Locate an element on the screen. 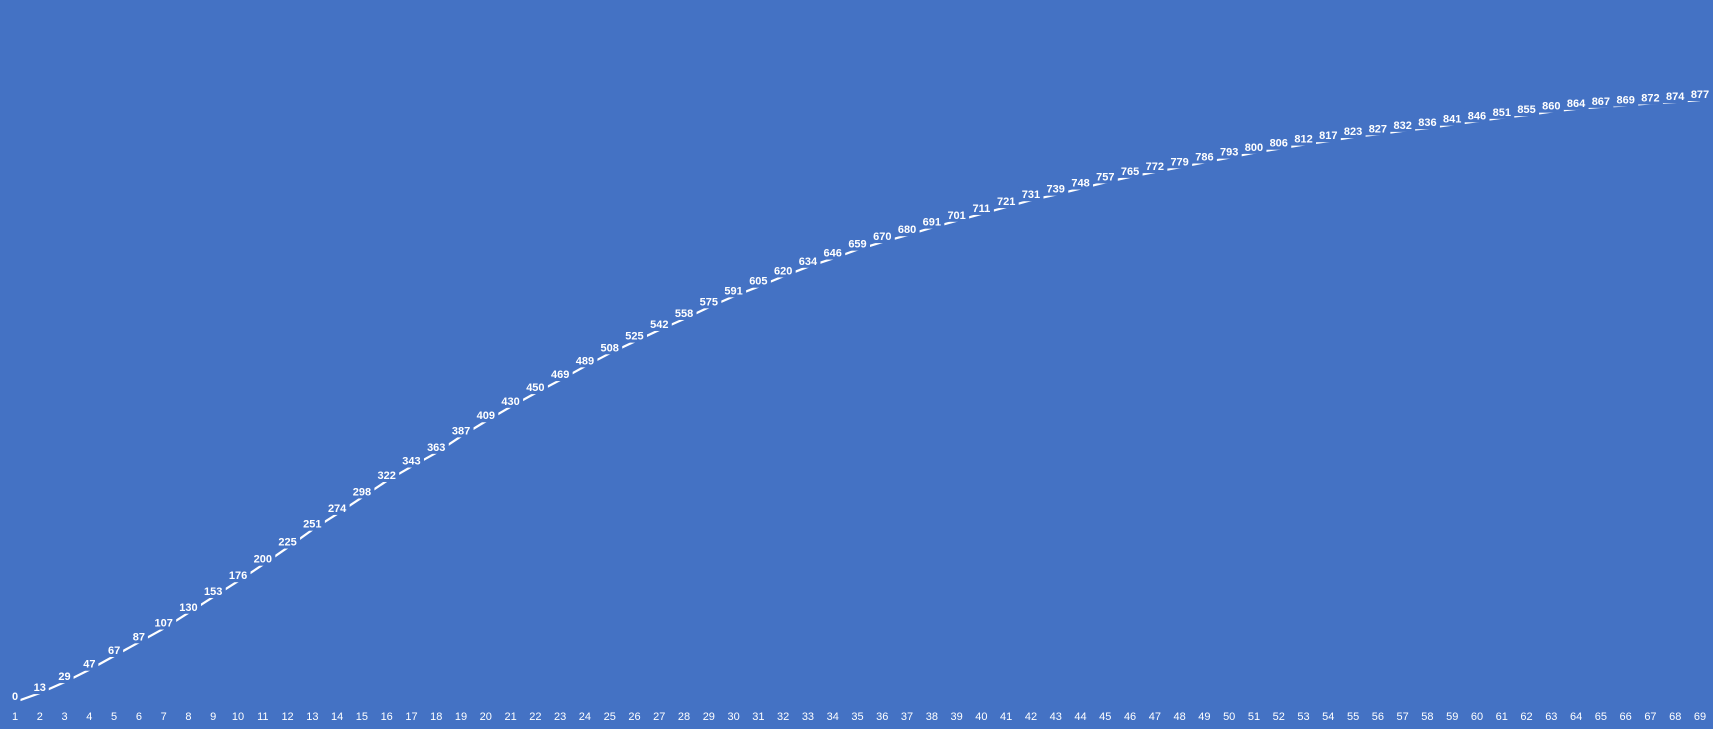 This screenshot has height=729, width=1713. data-label: 409 is located at coordinates (486, 416).